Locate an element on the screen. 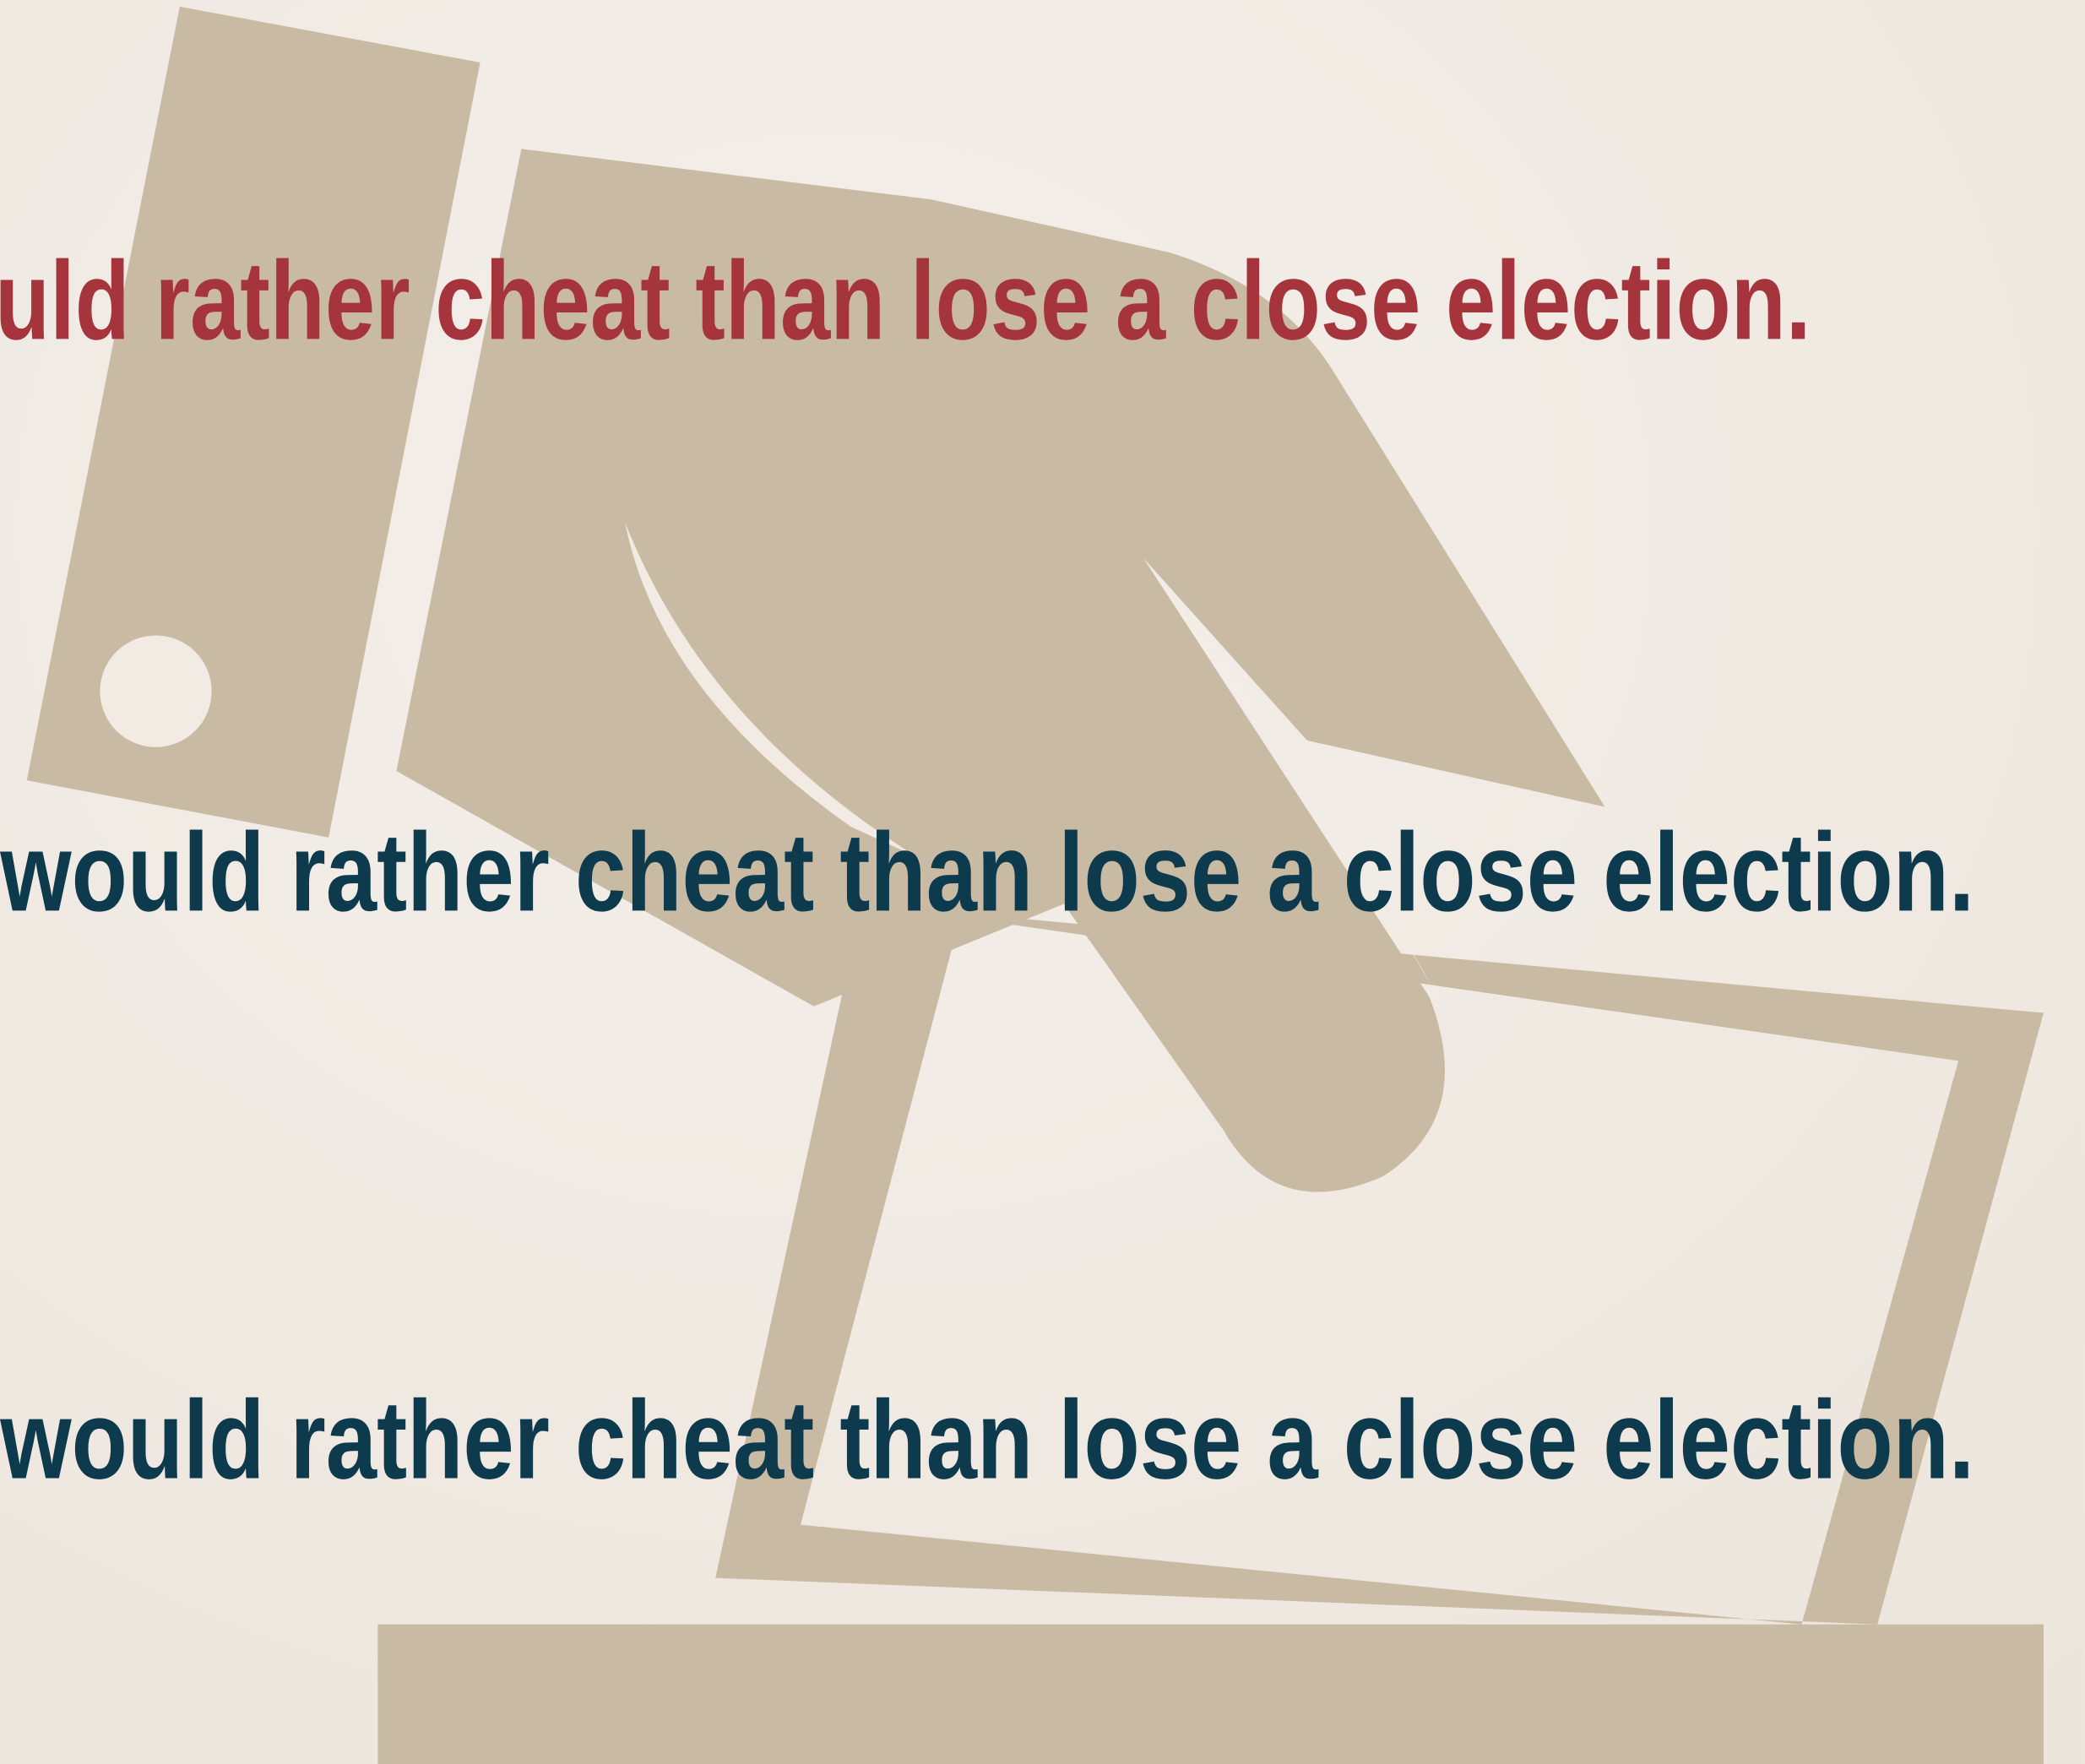  slip-hole is located at coordinates (156, 691).